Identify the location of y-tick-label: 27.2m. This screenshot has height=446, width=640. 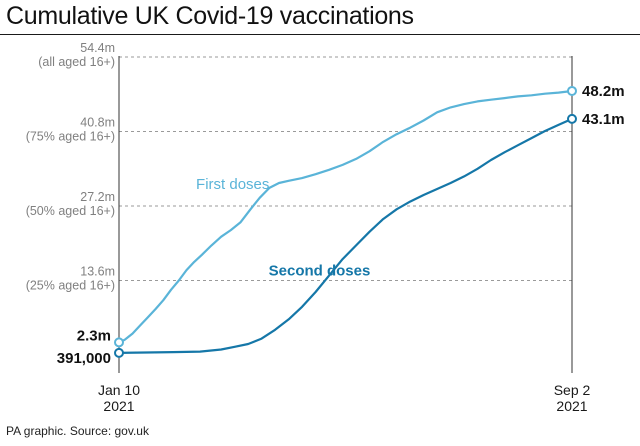
(97, 197).